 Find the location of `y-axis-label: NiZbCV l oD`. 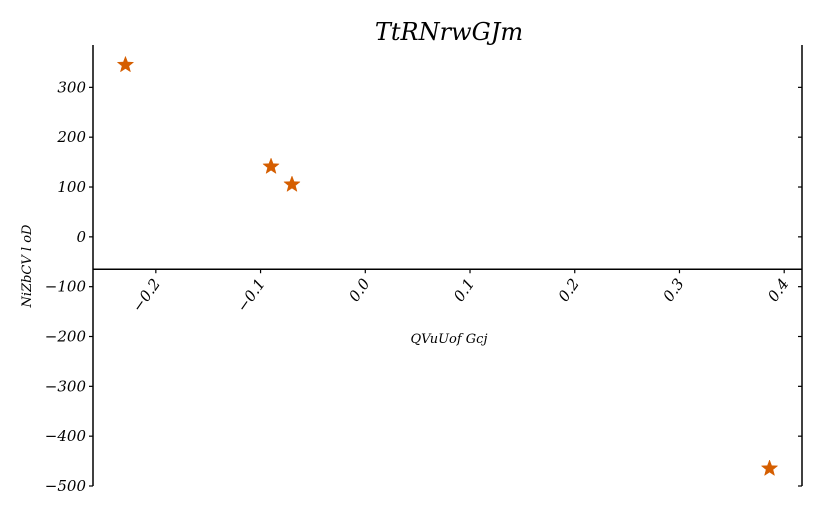

y-axis-label: NiZbCV l oD is located at coordinates (27, 266).